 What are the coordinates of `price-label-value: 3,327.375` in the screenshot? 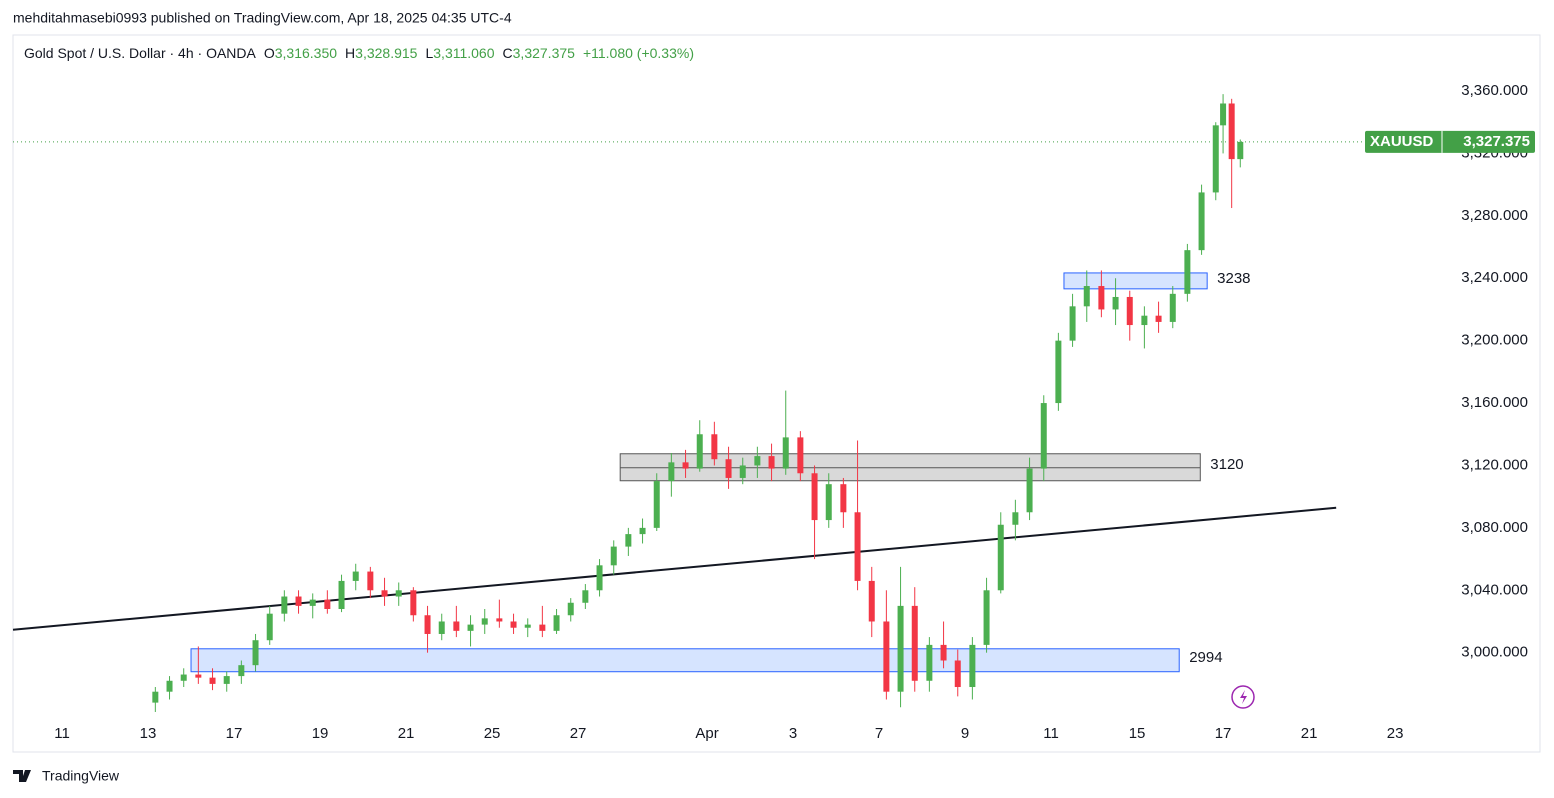 It's located at (1496, 141).